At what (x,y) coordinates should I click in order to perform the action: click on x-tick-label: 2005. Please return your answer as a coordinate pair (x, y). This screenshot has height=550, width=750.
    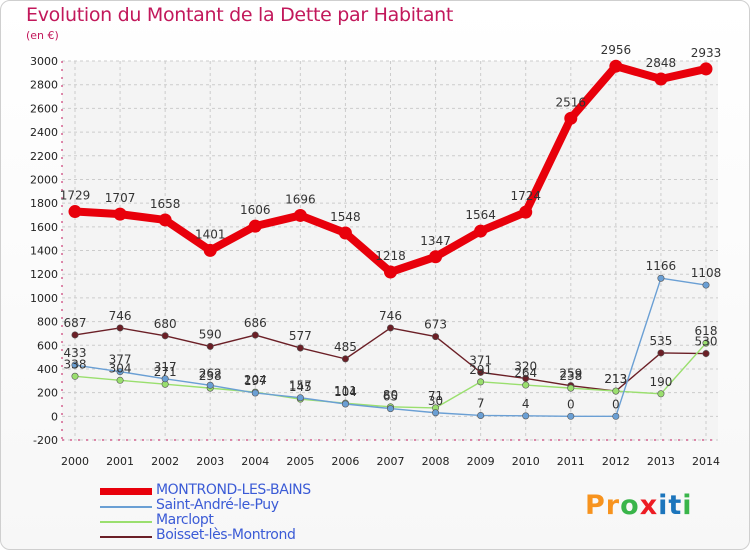
    Looking at the image, I should click on (300, 461).